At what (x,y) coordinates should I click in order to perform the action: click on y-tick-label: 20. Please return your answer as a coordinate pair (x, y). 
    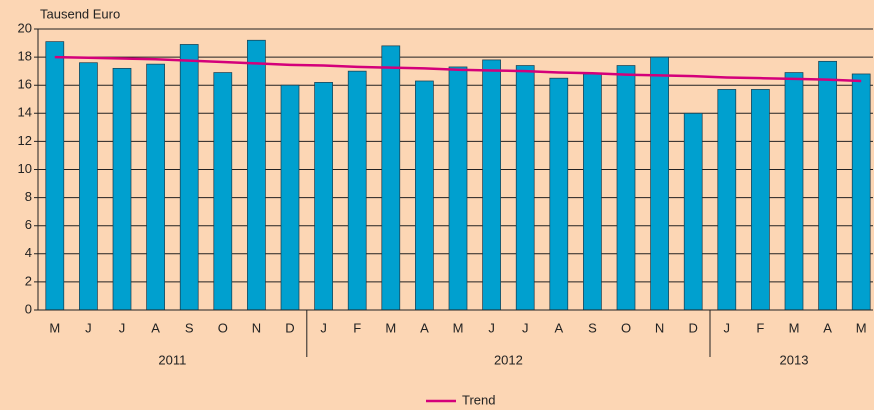
    Looking at the image, I should click on (25, 27).